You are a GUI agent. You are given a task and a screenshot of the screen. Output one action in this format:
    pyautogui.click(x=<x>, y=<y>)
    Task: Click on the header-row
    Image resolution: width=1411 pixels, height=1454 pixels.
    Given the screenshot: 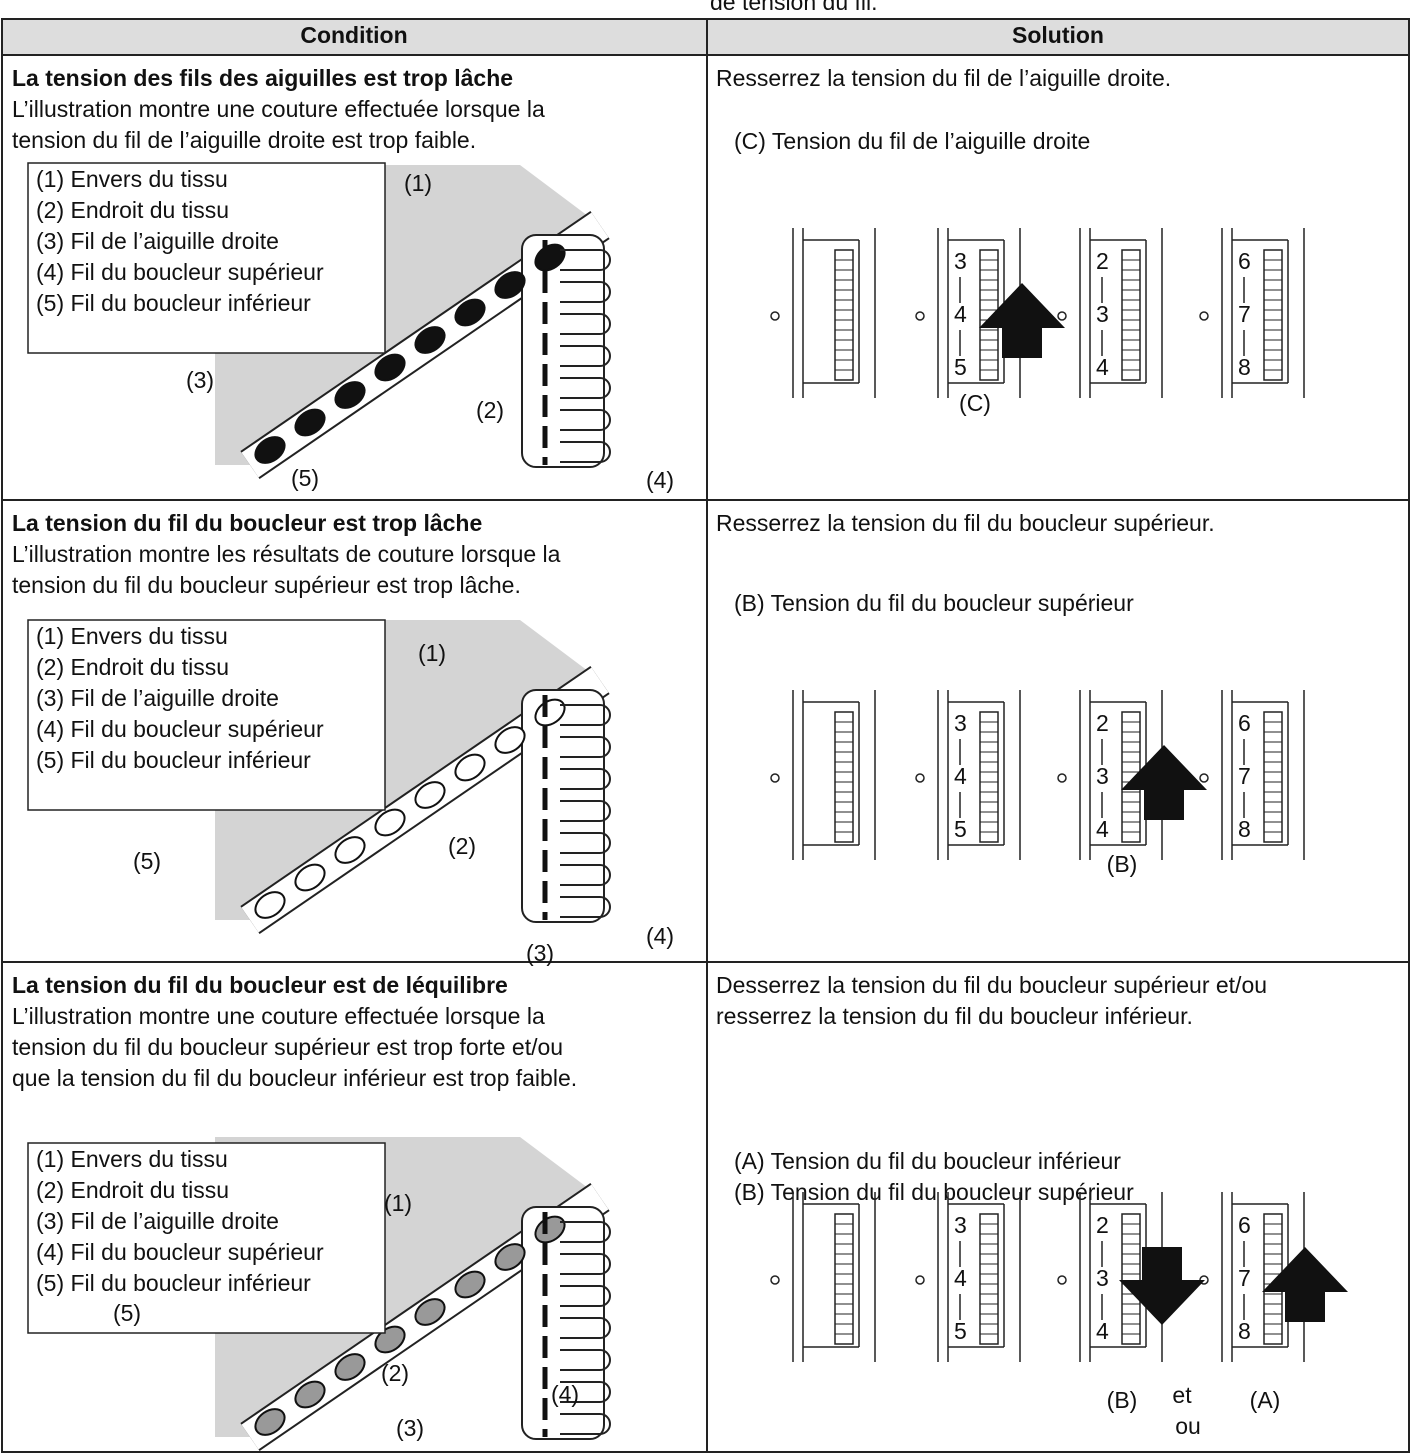 What is the action you would take?
    pyautogui.click(x=705, y=37)
    